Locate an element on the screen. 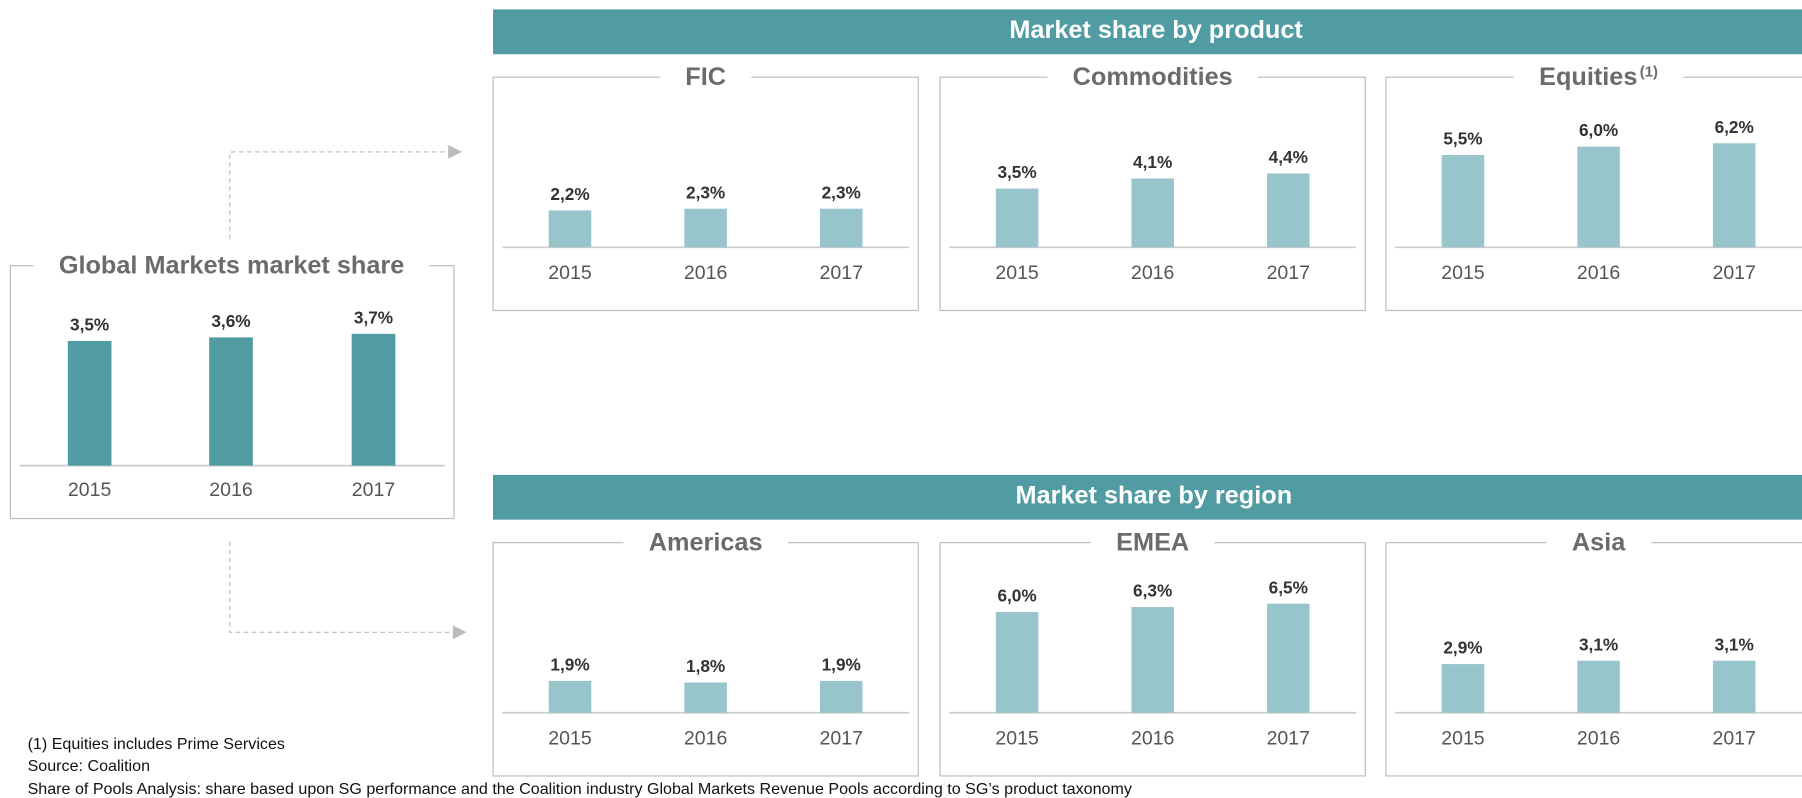  header: Market share by region is located at coordinates (1154, 495).